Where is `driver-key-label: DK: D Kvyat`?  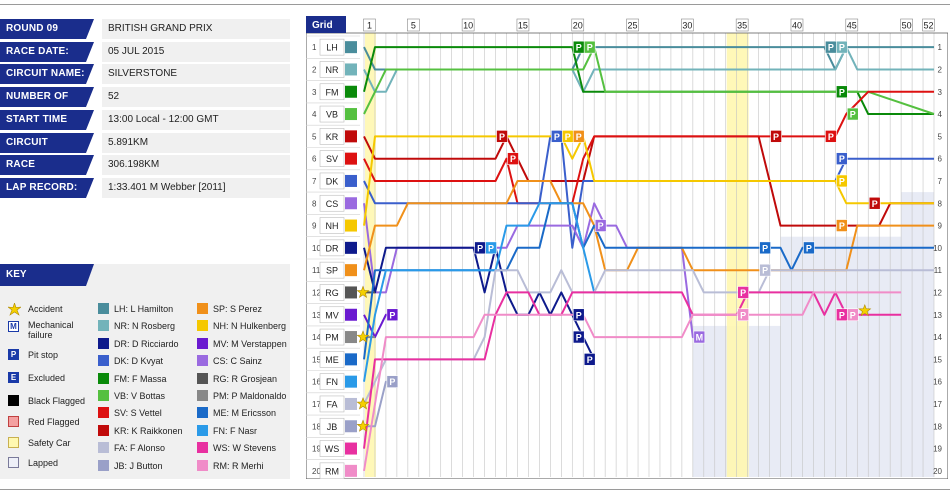 driver-key-label: DK: D Kvyat is located at coordinates (139, 361).